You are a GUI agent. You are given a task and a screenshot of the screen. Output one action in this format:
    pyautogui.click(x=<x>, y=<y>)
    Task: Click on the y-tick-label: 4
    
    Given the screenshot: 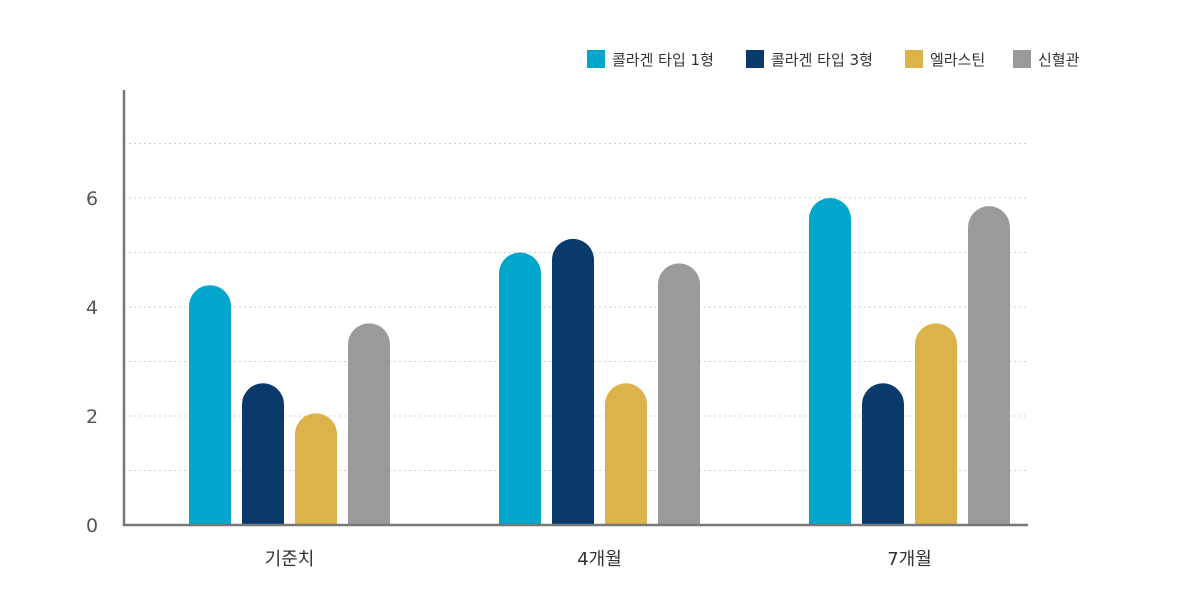 What is the action you would take?
    pyautogui.click(x=92, y=308)
    